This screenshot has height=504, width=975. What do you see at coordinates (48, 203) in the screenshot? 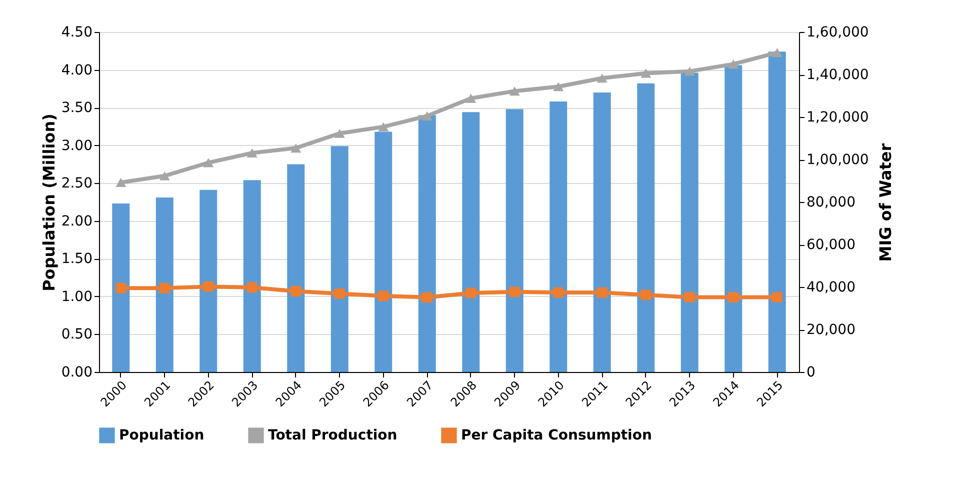
I see `y-axis-title: Population (Million)` at bounding box center [48, 203].